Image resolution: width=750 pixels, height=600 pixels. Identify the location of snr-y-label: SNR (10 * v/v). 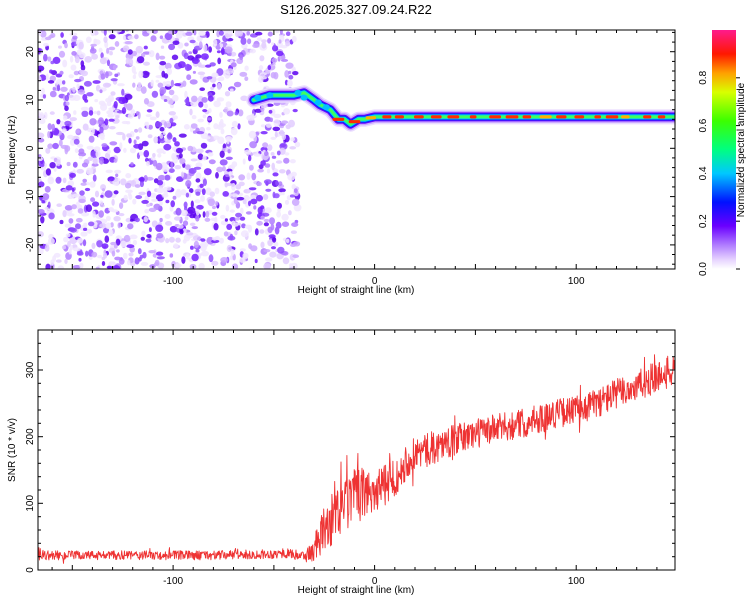
(12, 450).